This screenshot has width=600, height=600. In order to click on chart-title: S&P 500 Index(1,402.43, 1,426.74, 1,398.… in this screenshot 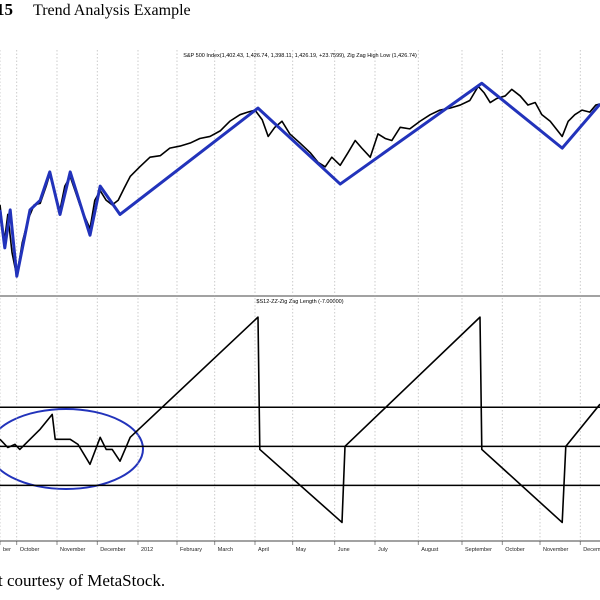, I will do `click(300, 56)`.